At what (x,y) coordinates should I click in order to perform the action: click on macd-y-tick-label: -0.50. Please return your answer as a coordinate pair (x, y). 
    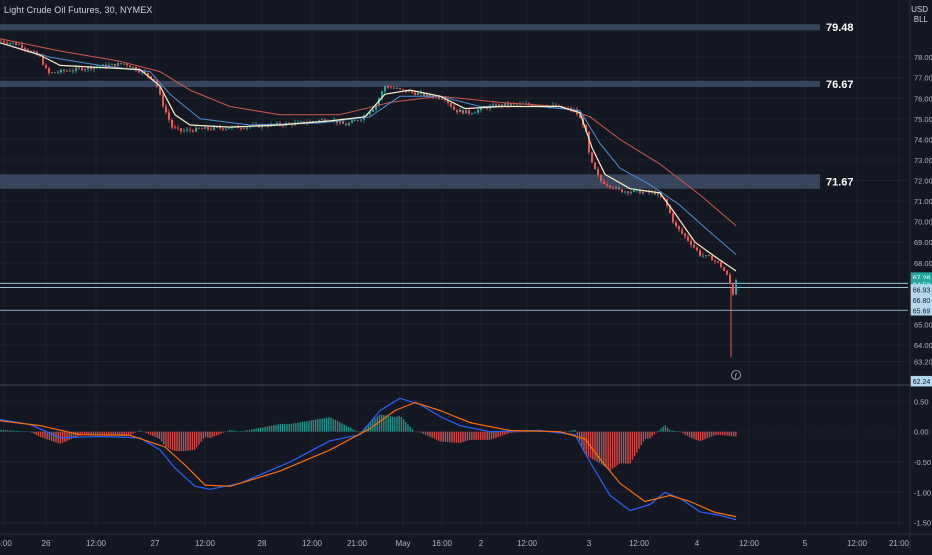
    Looking at the image, I should click on (922, 462).